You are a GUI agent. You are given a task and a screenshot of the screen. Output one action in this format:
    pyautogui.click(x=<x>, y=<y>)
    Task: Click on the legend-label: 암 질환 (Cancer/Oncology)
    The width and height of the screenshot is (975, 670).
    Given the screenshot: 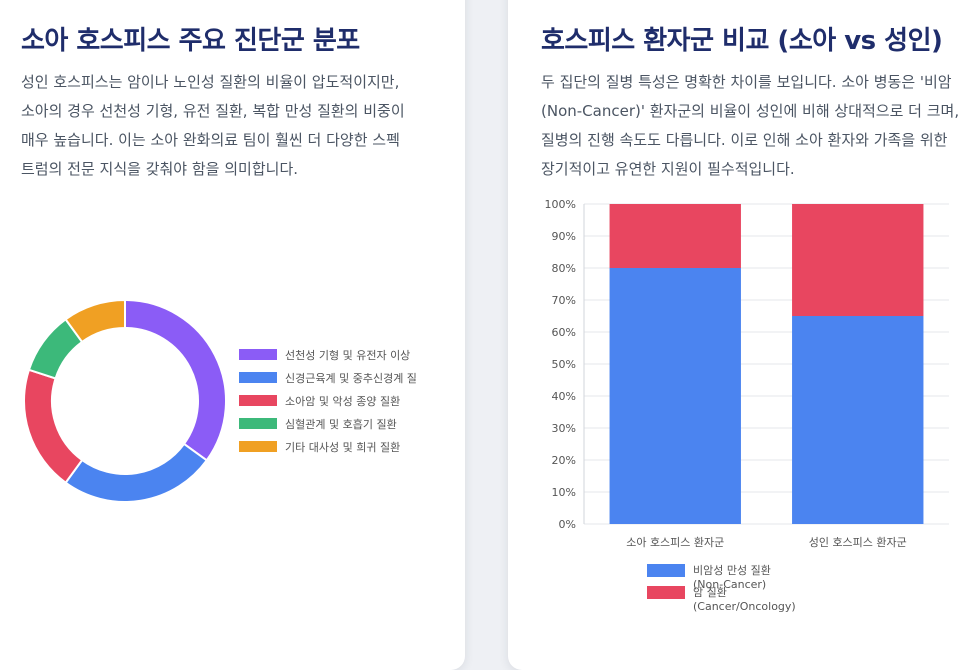 What is the action you would take?
    pyautogui.click(x=744, y=599)
    